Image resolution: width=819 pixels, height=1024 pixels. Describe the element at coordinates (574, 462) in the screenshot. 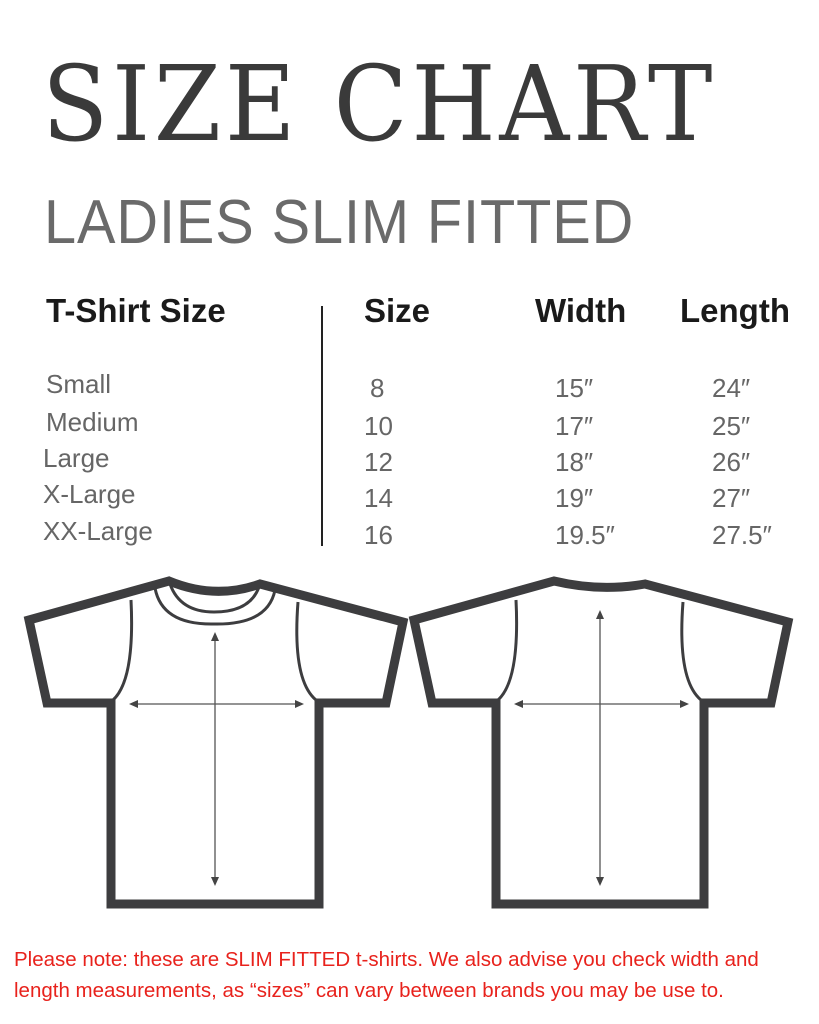

I see `cell-width: 18″` at that location.